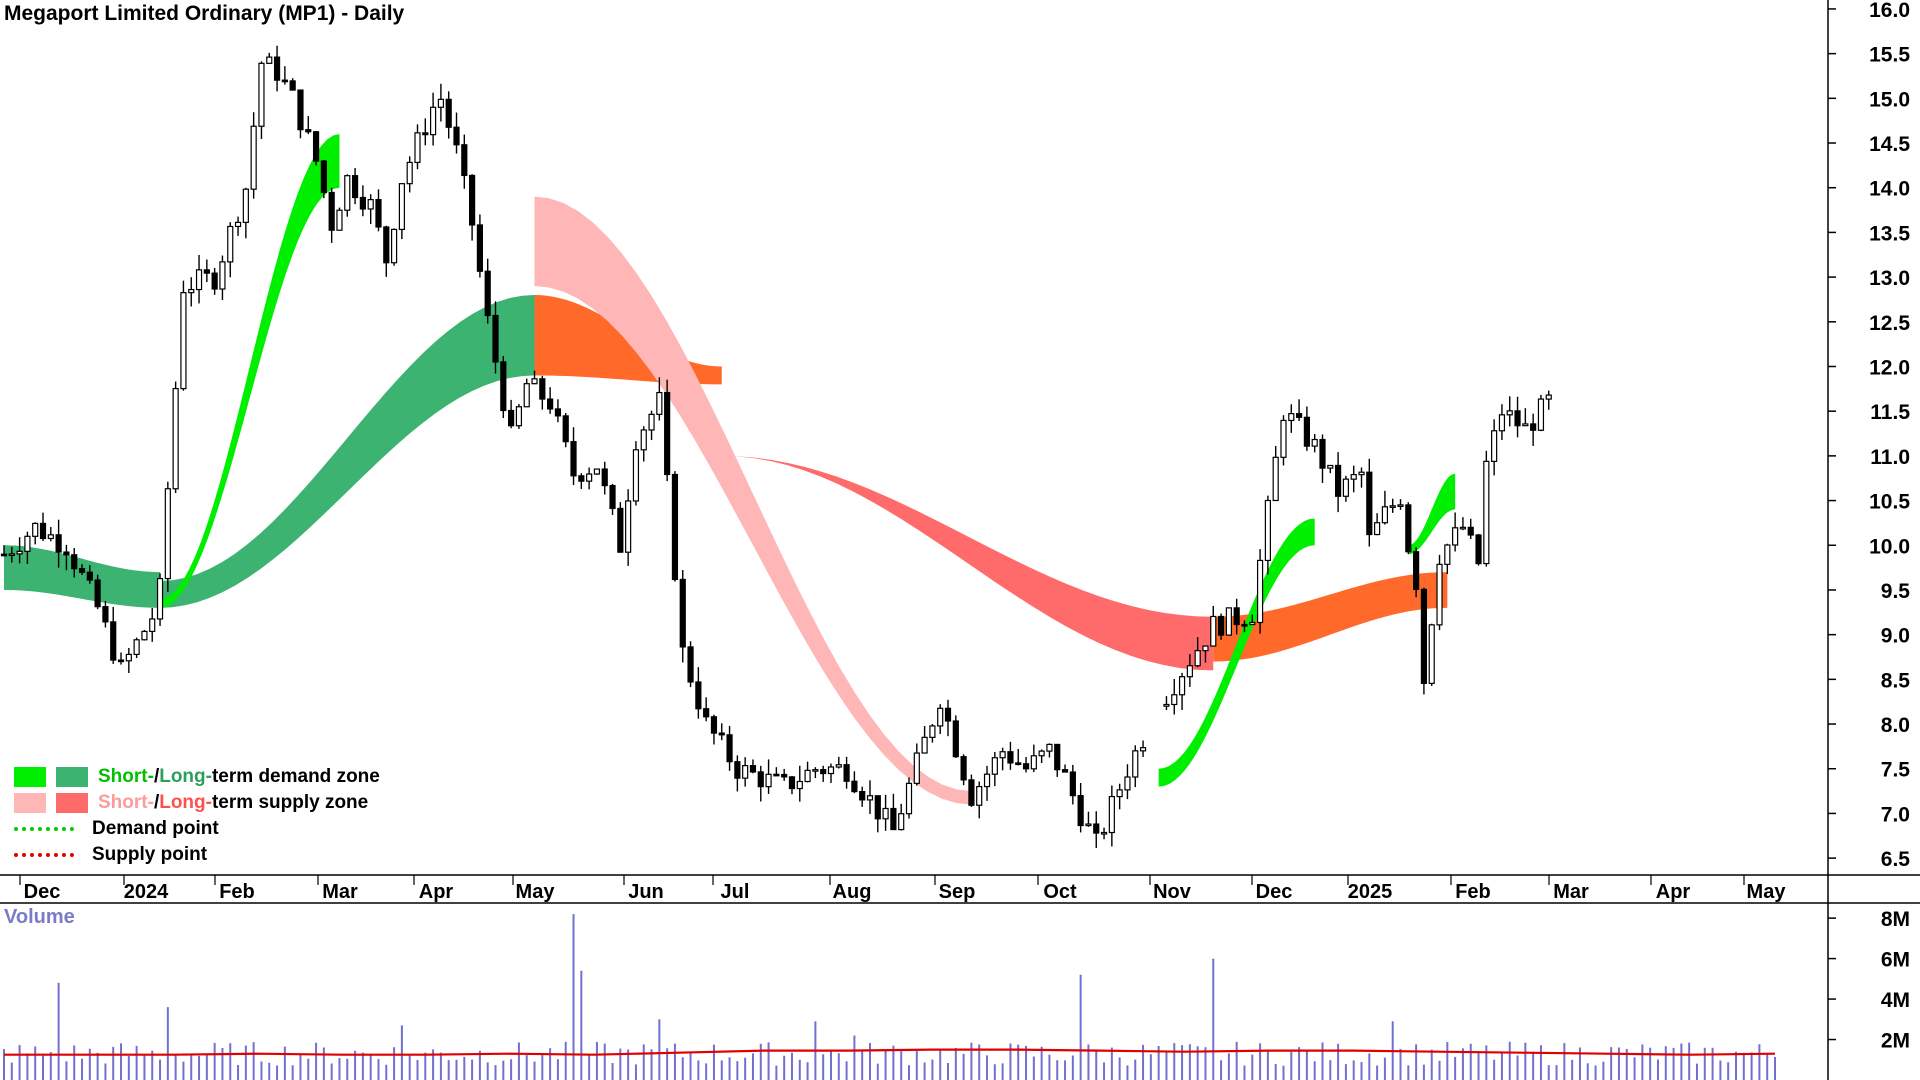 This screenshot has width=1920, height=1080. I want to click on volume-panel, so click(889, 997).